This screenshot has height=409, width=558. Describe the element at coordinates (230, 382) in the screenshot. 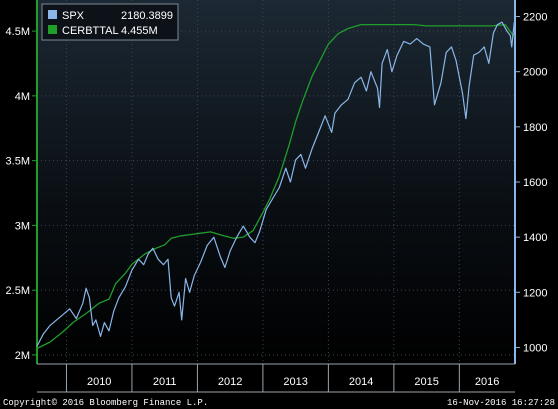

I see `x-tick-label: 2012` at that location.